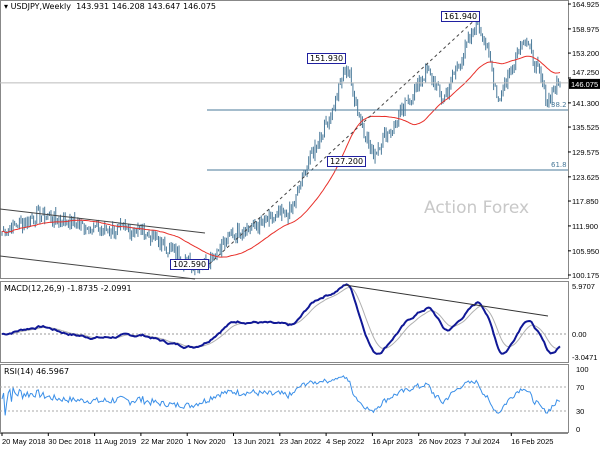 The height and width of the screenshot is (450, 600). What do you see at coordinates (300, 441) in the screenshot?
I see `time-tick-label: 23 Jan 2022` at bounding box center [300, 441].